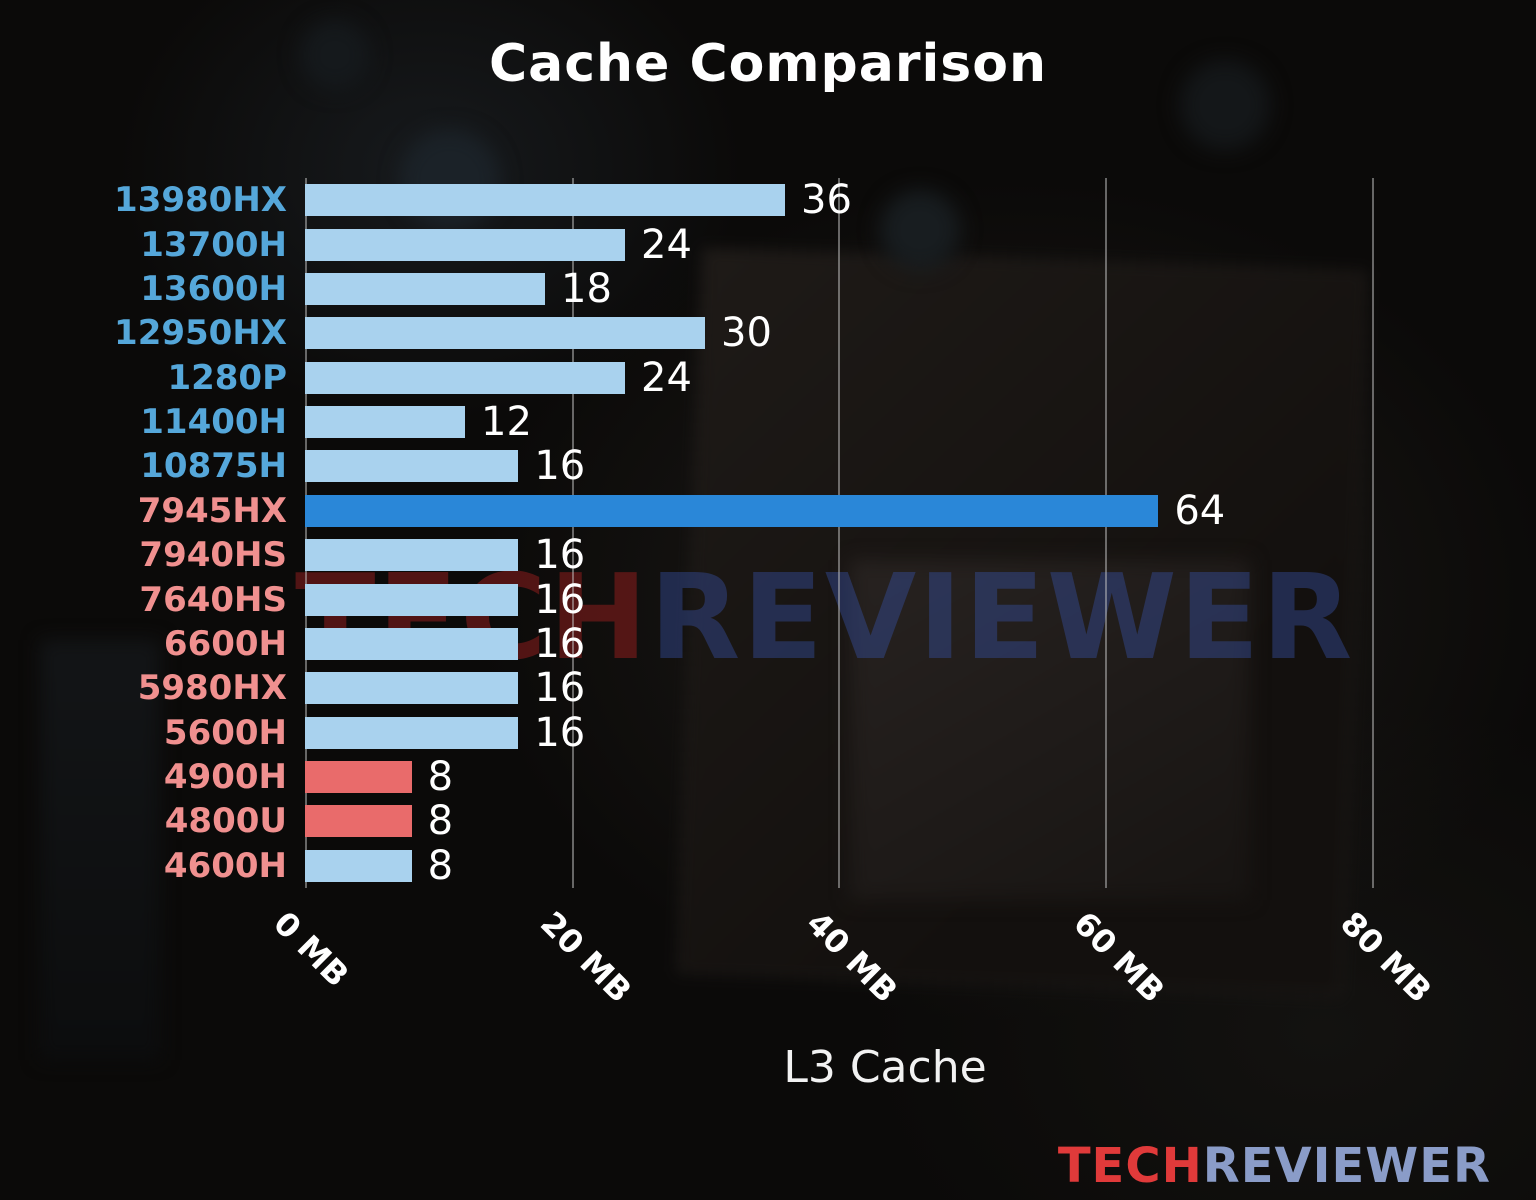 The width and height of the screenshot is (1536, 1200). Describe the element at coordinates (225, 643) in the screenshot. I see `category-label: 6600H` at that location.